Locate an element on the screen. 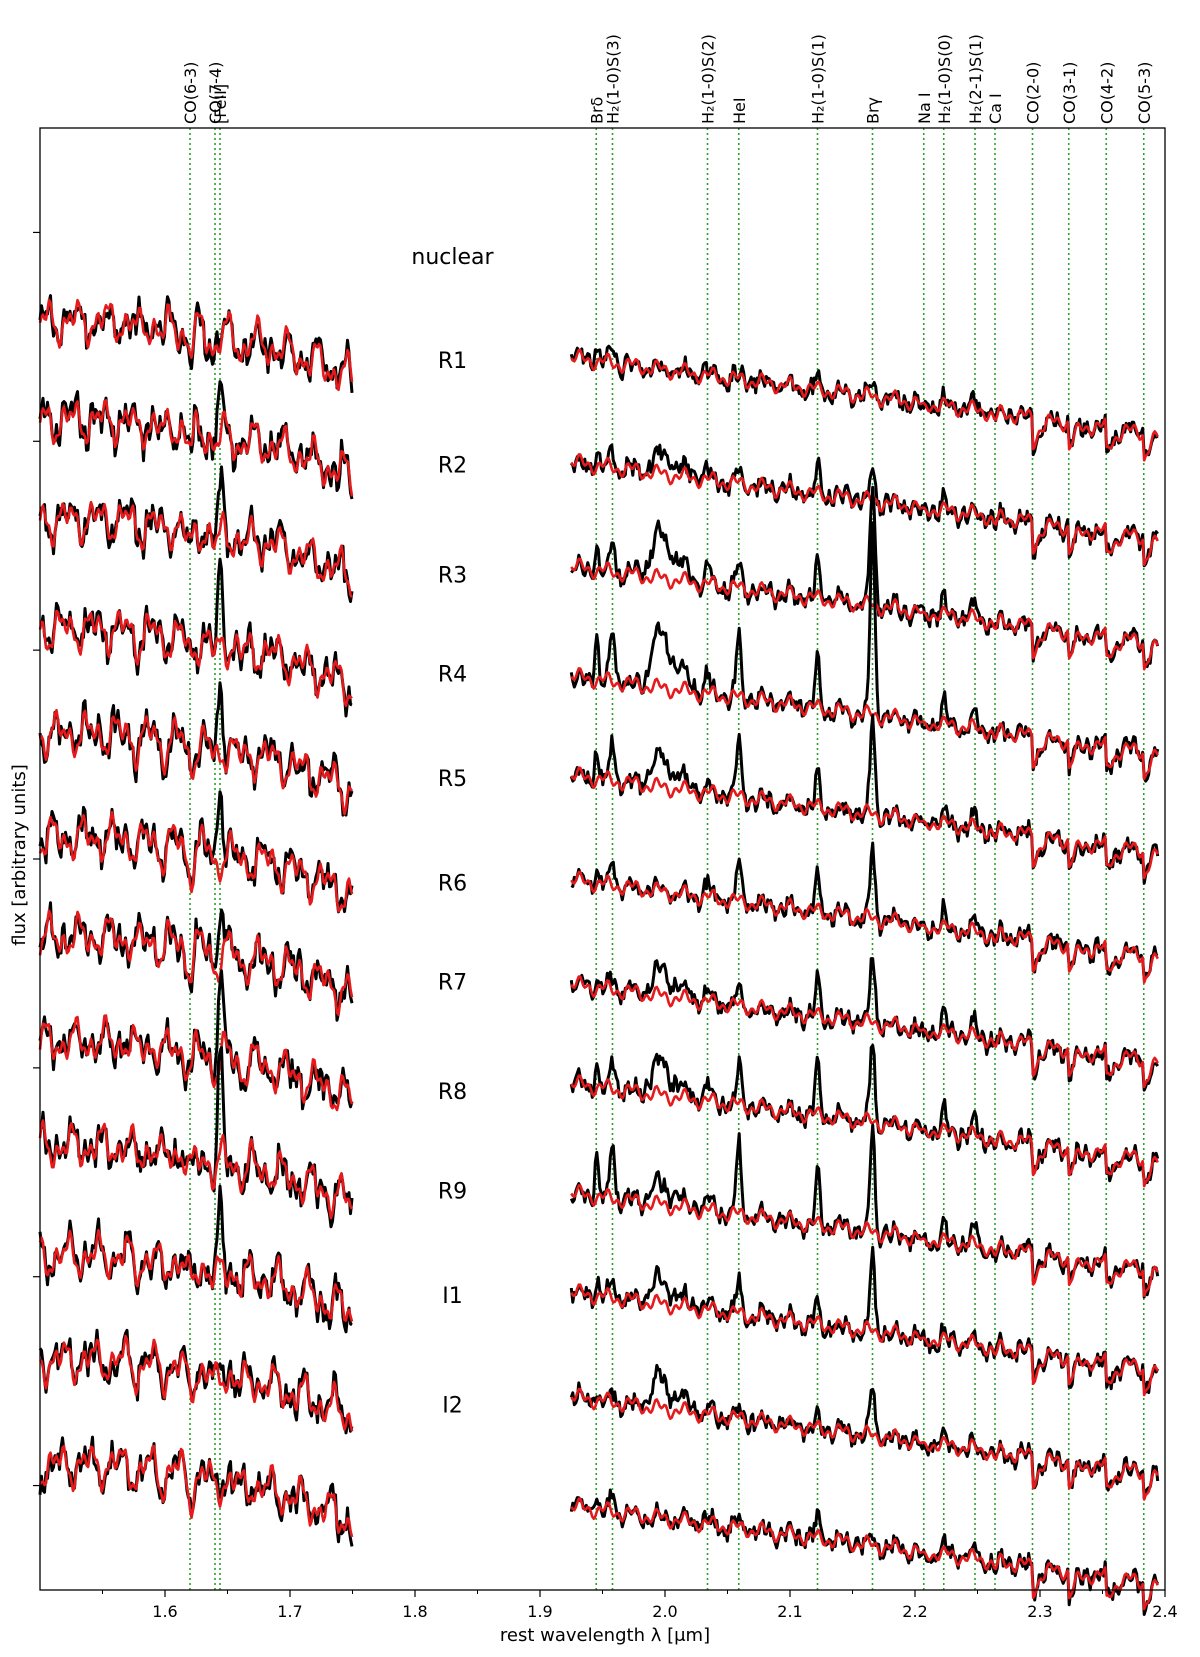 The height and width of the screenshot is (1657, 1200). x-tick-label: 2.1 is located at coordinates (789, 1611).